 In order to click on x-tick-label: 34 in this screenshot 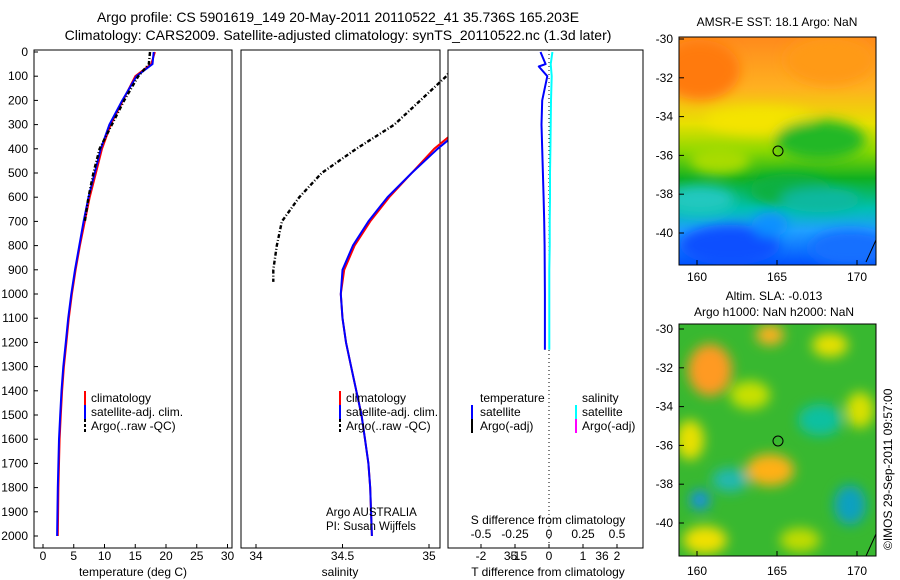, I will do `click(256, 556)`.